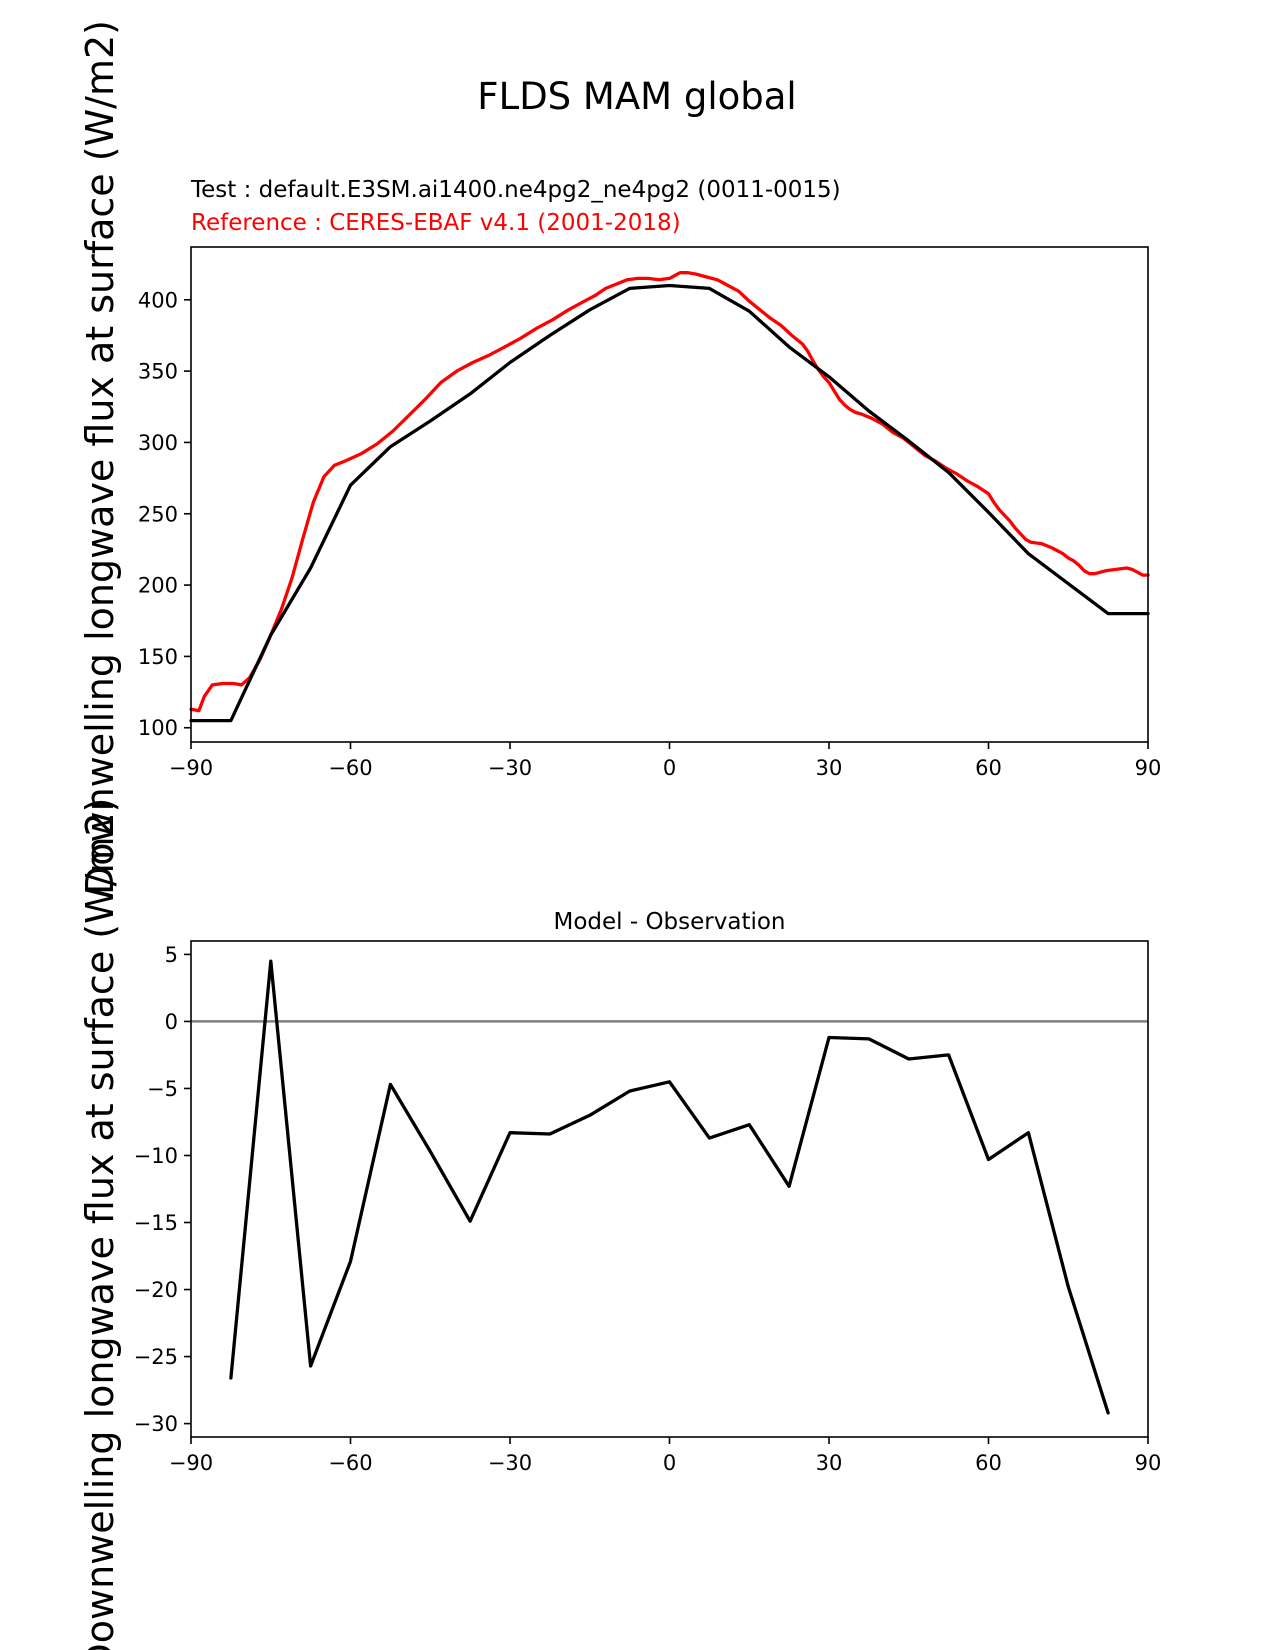 The image size is (1275, 1650). What do you see at coordinates (156, 1424) in the screenshot?
I see `y-tick-label: −30` at bounding box center [156, 1424].